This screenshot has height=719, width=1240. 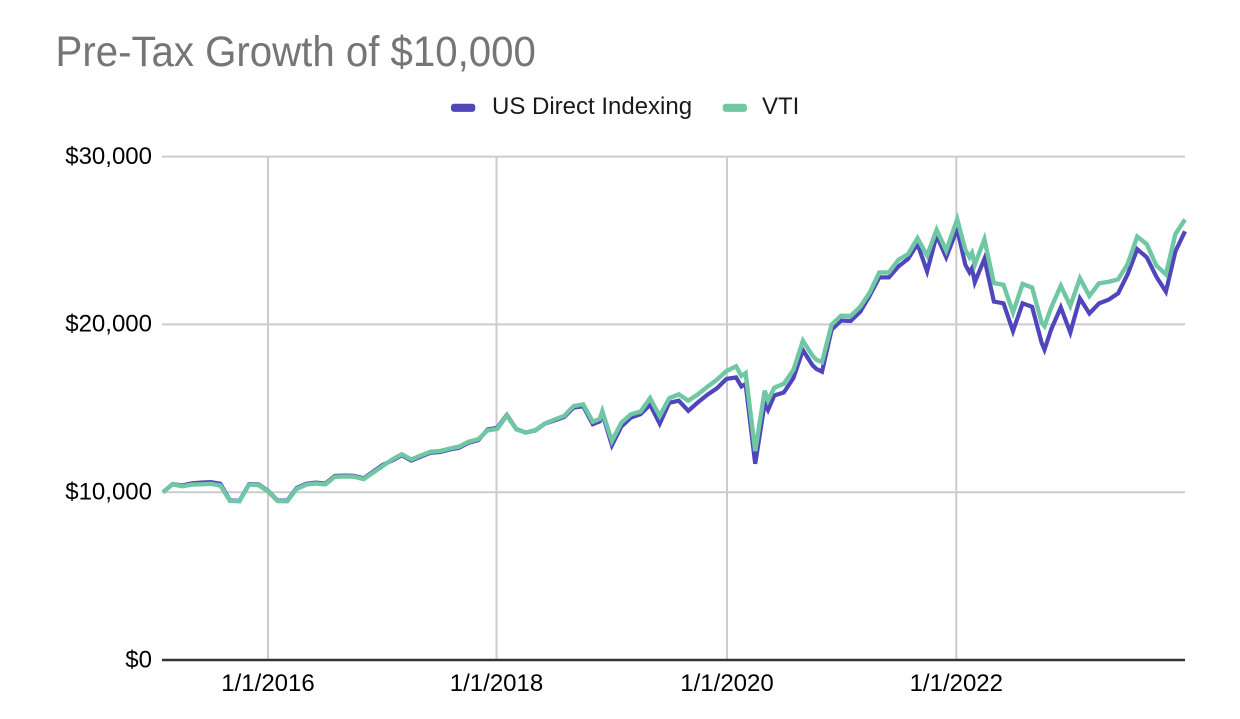 What do you see at coordinates (138, 659) in the screenshot?
I see `svg-text: $0` at bounding box center [138, 659].